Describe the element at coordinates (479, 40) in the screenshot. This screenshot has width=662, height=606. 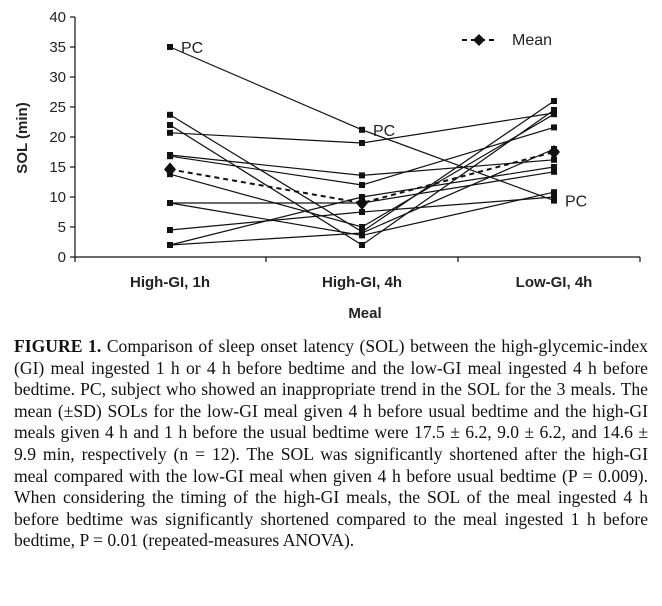
I see `legend-diamond-icon` at that location.